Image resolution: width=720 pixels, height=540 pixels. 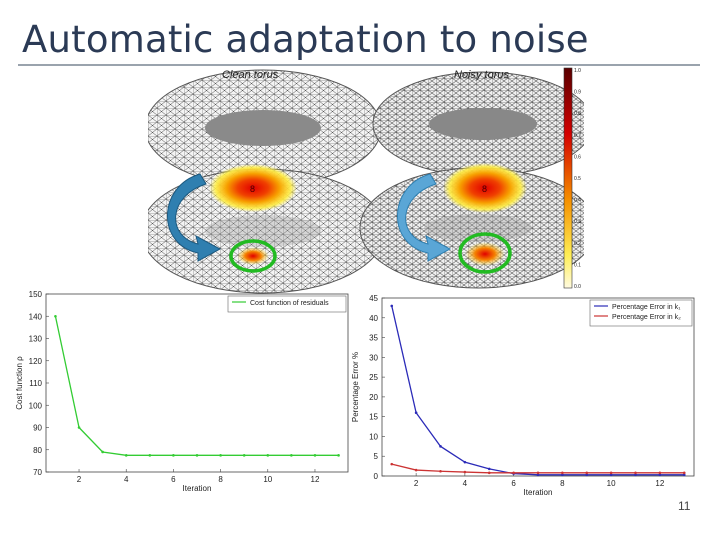 What do you see at coordinates (373, 318) in the screenshot?
I see `y-tick-label: 40` at bounding box center [373, 318].